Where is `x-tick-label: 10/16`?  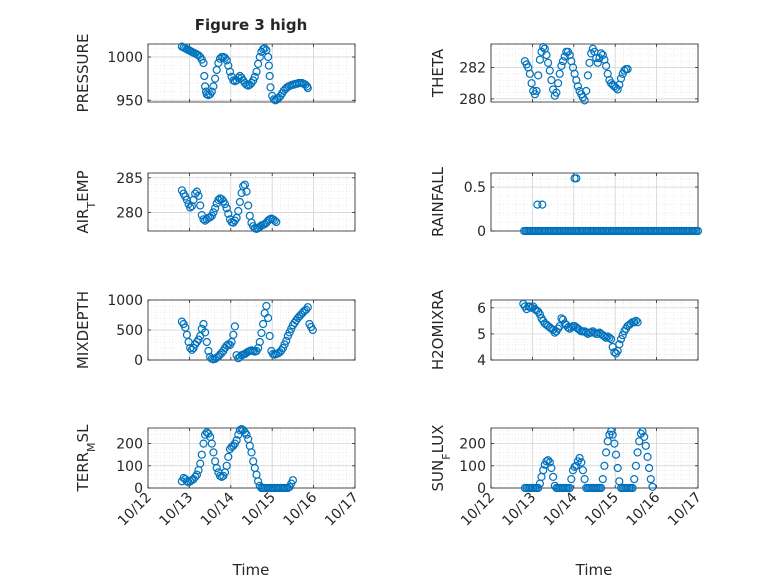 x-tick-label: 10/16 is located at coordinates (644, 509).